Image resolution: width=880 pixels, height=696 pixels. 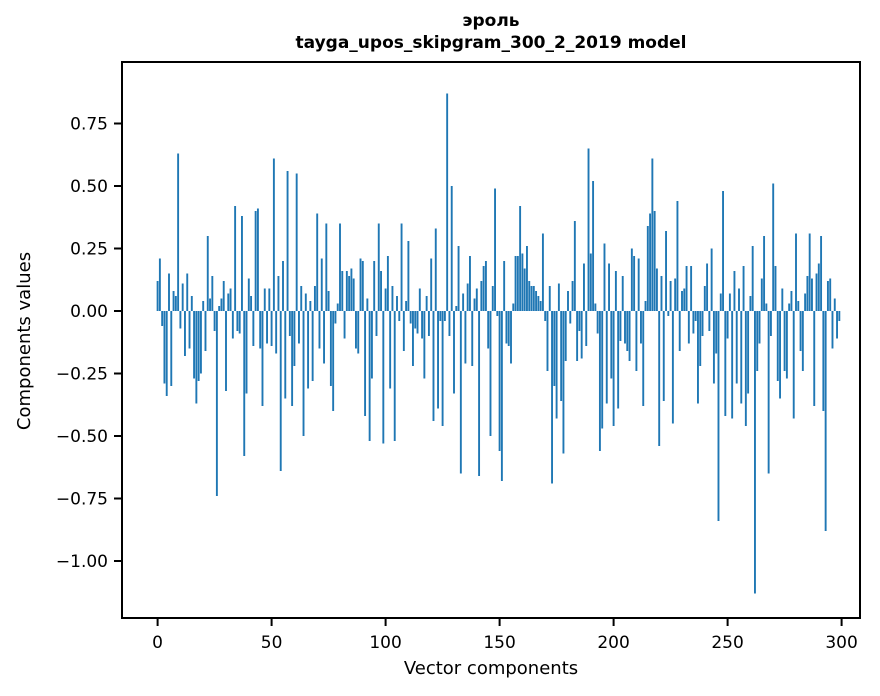 What do you see at coordinates (491, 668) in the screenshot?
I see `x-axis-label: Vector components` at bounding box center [491, 668].